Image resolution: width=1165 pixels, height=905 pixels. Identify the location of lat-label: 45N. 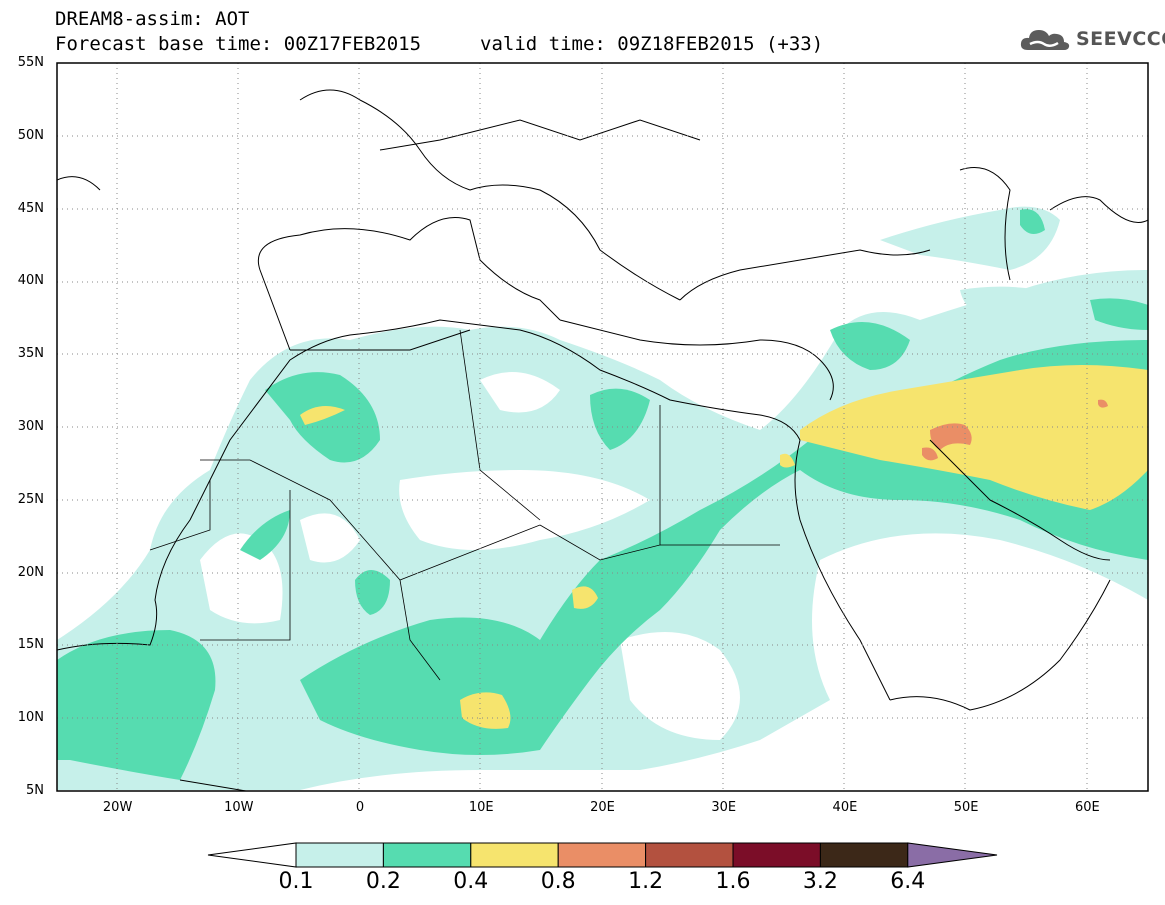
(30, 208).